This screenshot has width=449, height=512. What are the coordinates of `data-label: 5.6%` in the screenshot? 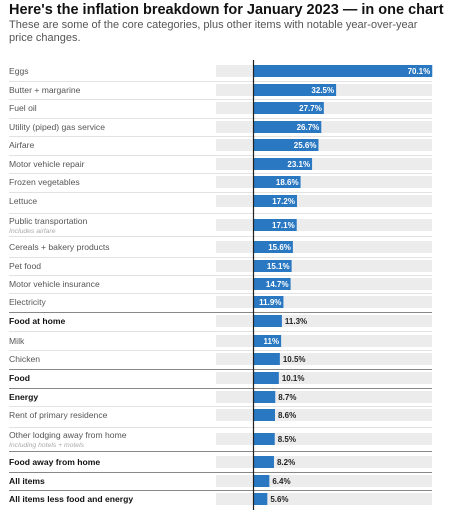 It's located at (279, 499).